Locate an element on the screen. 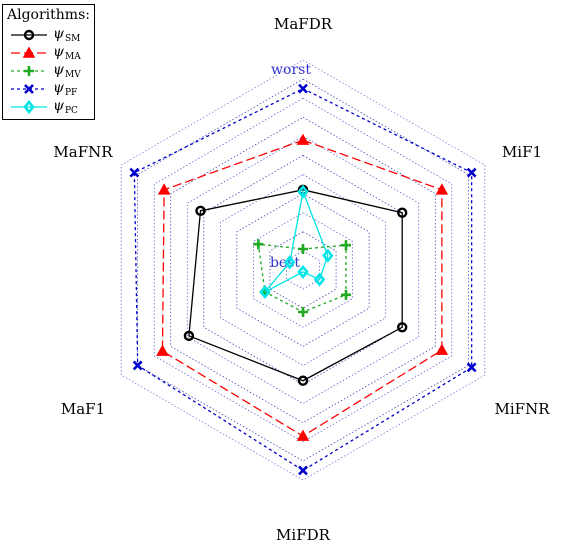  series-line-pc is located at coordinates (296, 241).